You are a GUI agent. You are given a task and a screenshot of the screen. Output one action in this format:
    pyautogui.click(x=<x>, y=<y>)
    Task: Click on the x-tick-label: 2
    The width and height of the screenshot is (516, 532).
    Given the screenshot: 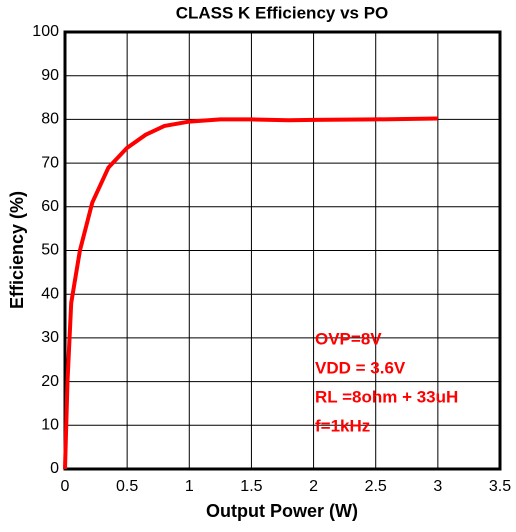 What is the action you would take?
    pyautogui.click(x=313, y=486)
    